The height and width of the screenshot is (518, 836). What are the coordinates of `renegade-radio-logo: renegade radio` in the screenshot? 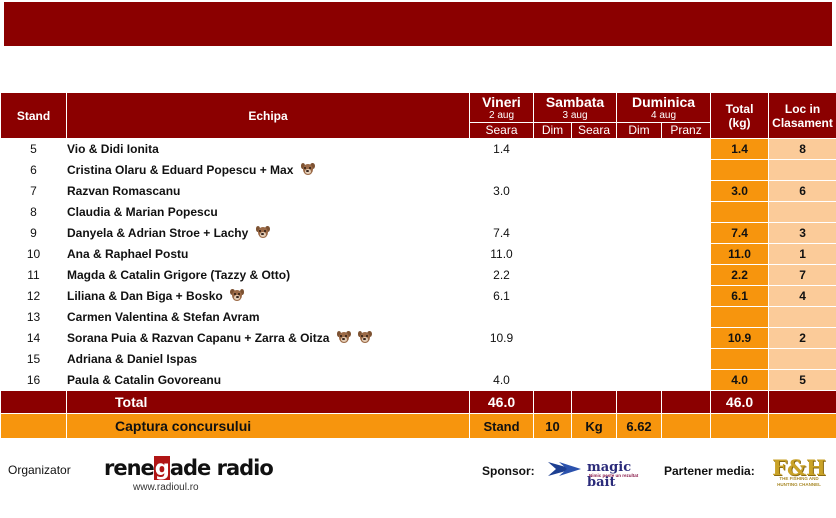 It's located at (189, 468).